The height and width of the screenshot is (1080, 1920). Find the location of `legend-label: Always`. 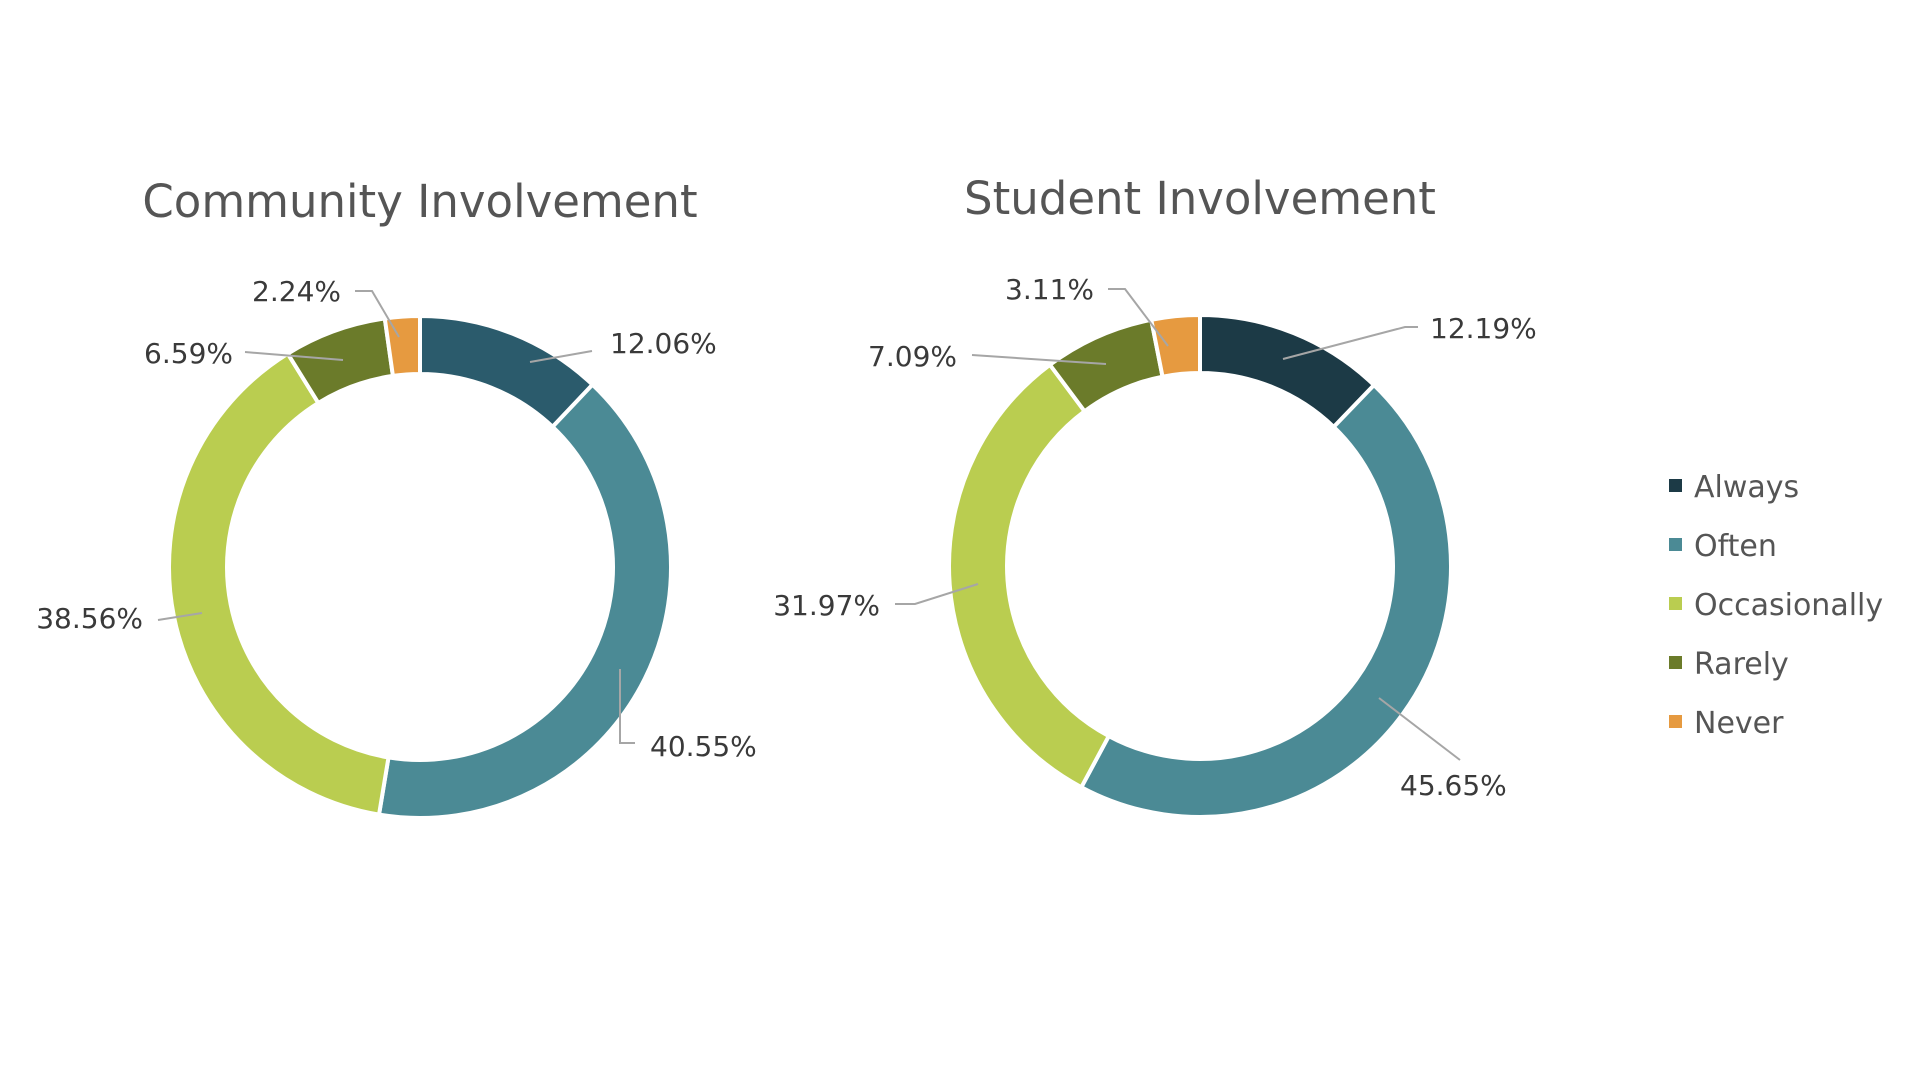

legend-label: Always is located at coordinates (1746, 487).